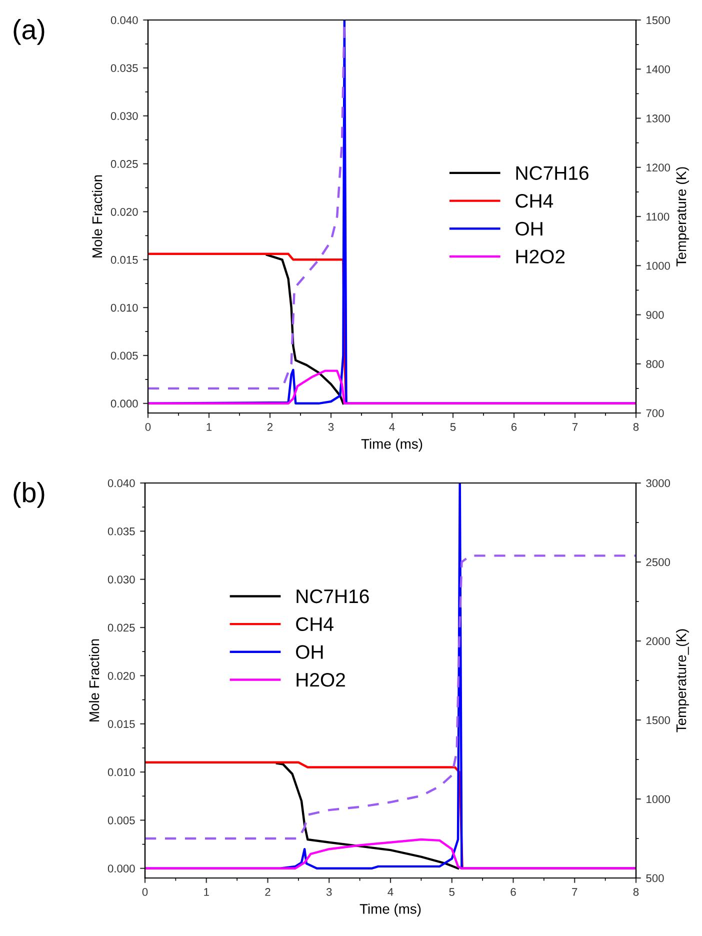 This screenshot has width=702, height=936. Describe the element at coordinates (655, 315) in the screenshot. I see `y2-tick-label: 900` at that location.